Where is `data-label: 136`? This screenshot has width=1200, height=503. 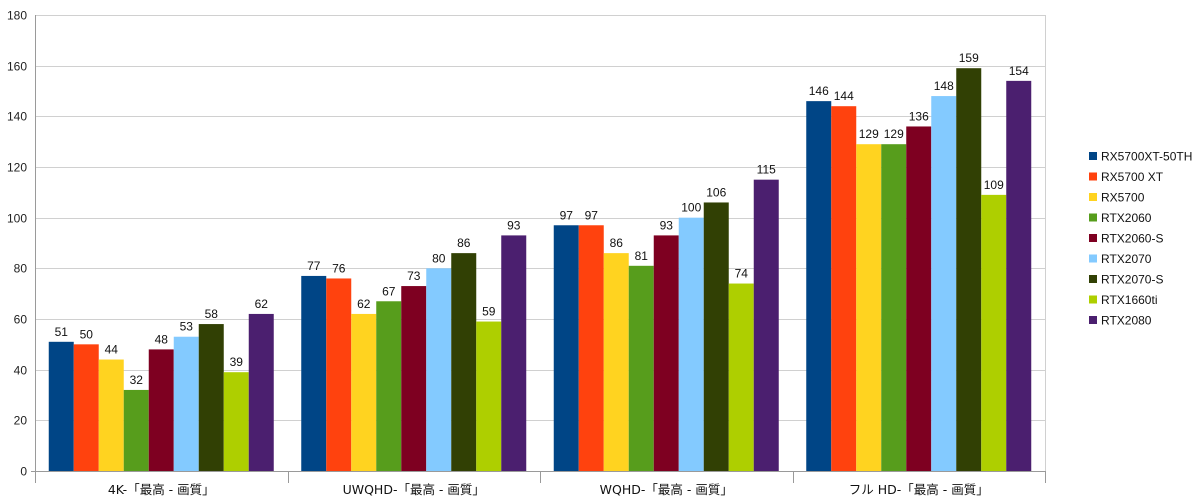 data-label: 136 is located at coordinates (919, 116).